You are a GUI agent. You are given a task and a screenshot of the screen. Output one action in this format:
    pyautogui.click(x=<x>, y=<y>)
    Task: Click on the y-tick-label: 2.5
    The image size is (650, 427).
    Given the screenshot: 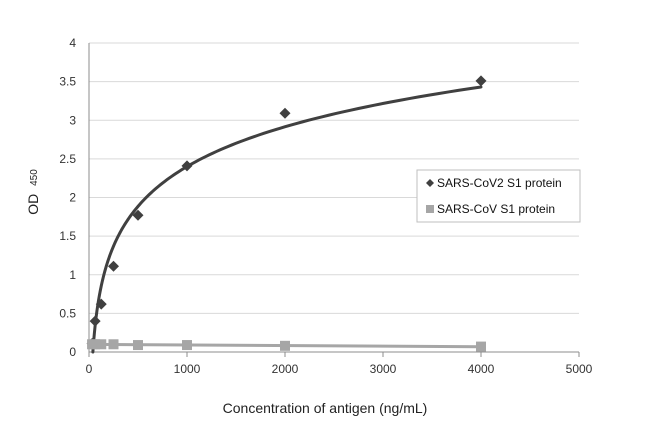 What is the action you would take?
    pyautogui.click(x=67, y=159)
    